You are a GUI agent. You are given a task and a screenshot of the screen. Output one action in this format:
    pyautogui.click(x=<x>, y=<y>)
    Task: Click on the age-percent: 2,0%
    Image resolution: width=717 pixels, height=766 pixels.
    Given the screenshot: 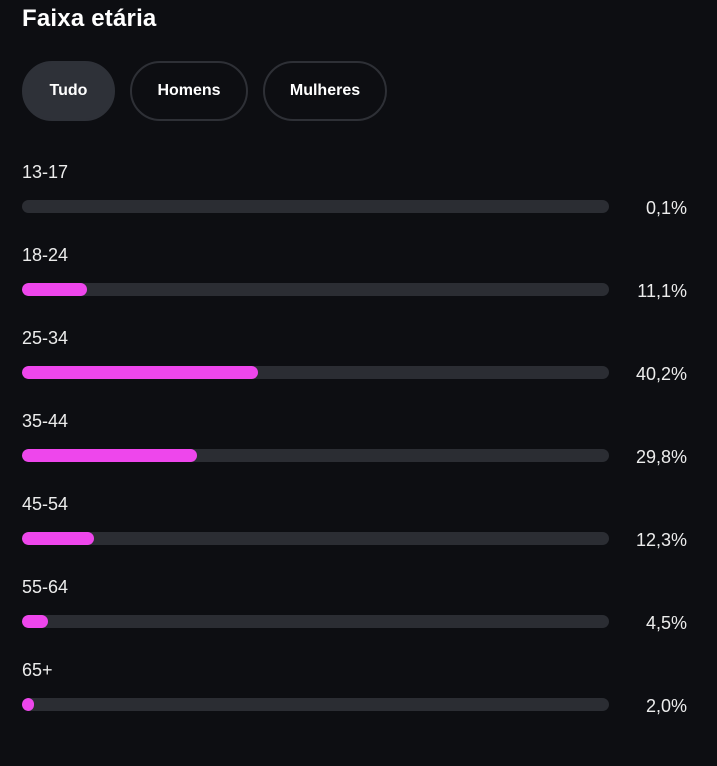 What is the action you would take?
    pyautogui.click(x=666, y=706)
    